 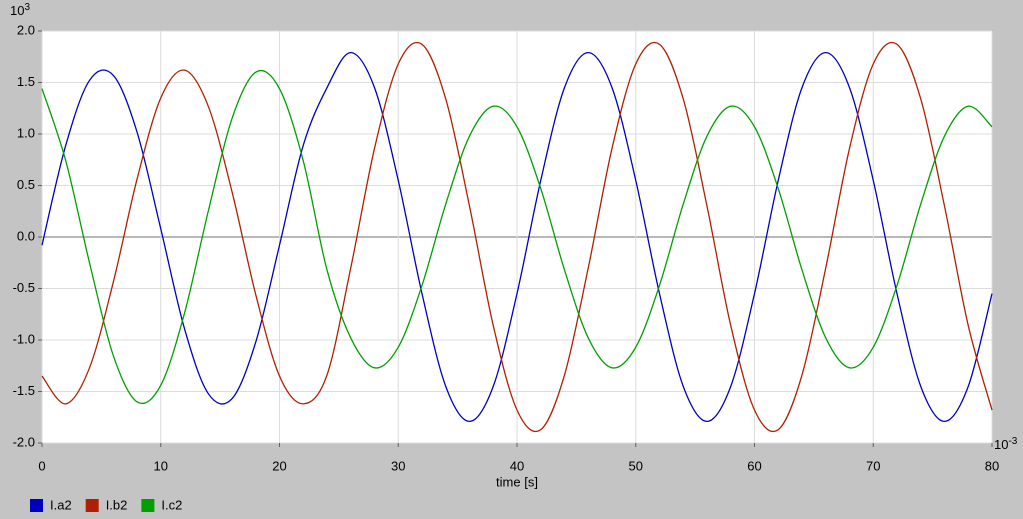 What do you see at coordinates (873, 465) in the screenshot?
I see `x-tick-label: 70` at bounding box center [873, 465].